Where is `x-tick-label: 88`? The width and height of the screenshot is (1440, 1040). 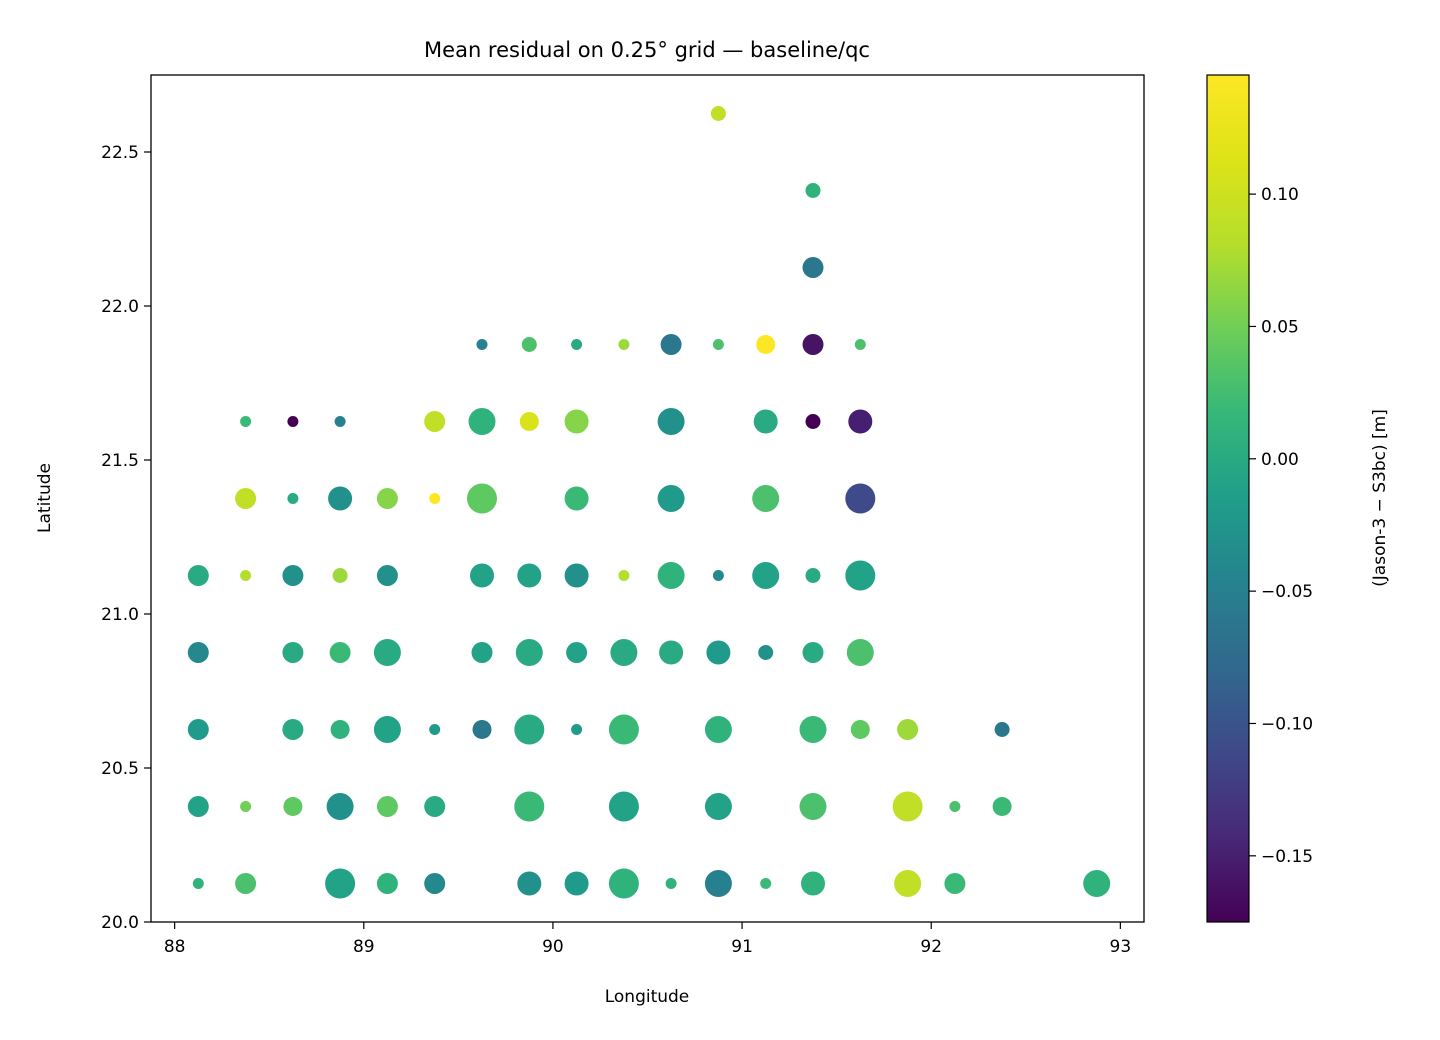 x-tick-label: 88 is located at coordinates (175, 947).